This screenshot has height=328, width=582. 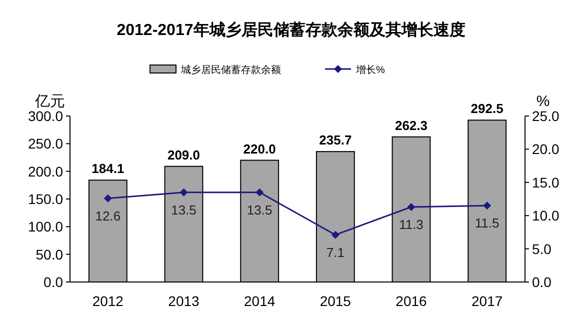 What do you see at coordinates (260, 301) in the screenshot?
I see `x-tick-label: 2014` at bounding box center [260, 301].